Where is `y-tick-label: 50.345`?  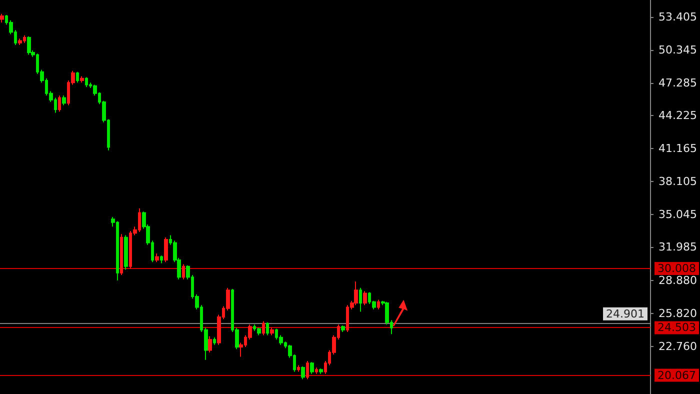
y-tick-label: 50.345 is located at coordinates (678, 49).